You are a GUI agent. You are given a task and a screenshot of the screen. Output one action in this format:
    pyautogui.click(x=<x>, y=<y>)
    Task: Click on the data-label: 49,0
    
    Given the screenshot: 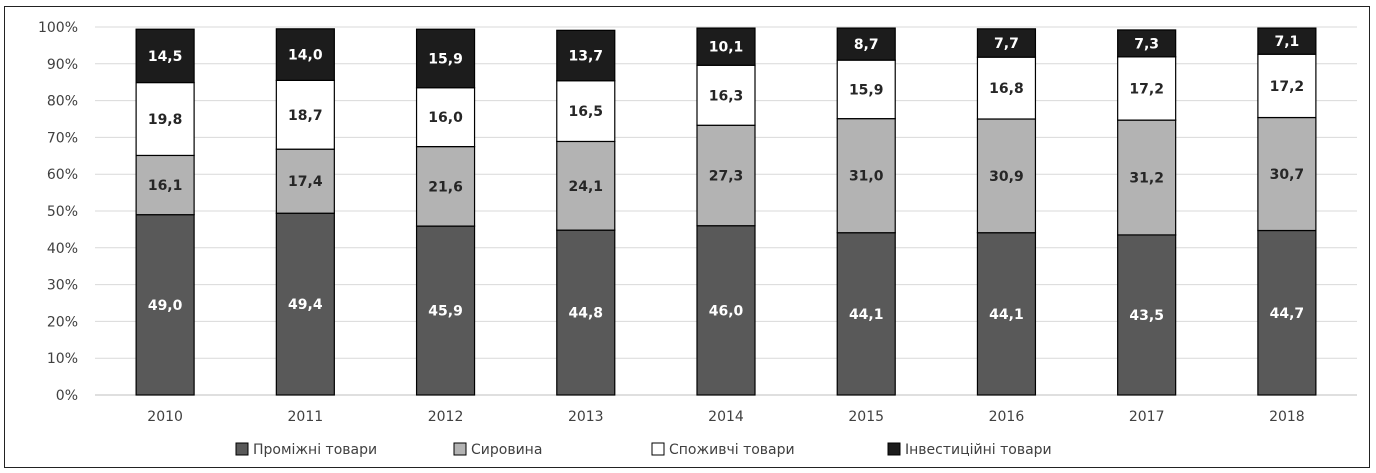 What is the action you would take?
    pyautogui.click(x=165, y=306)
    